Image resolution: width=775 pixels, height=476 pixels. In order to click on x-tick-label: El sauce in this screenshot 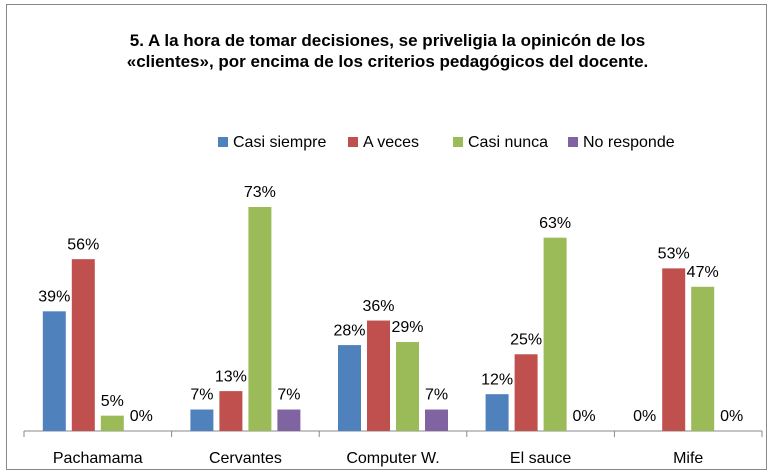, I will do `click(540, 458)`.